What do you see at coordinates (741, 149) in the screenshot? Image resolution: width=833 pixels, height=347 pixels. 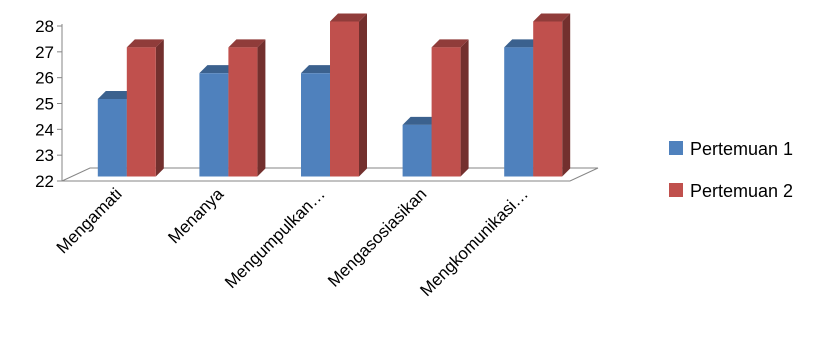 I see `legend-label: Pertemuan 1` at bounding box center [741, 149].